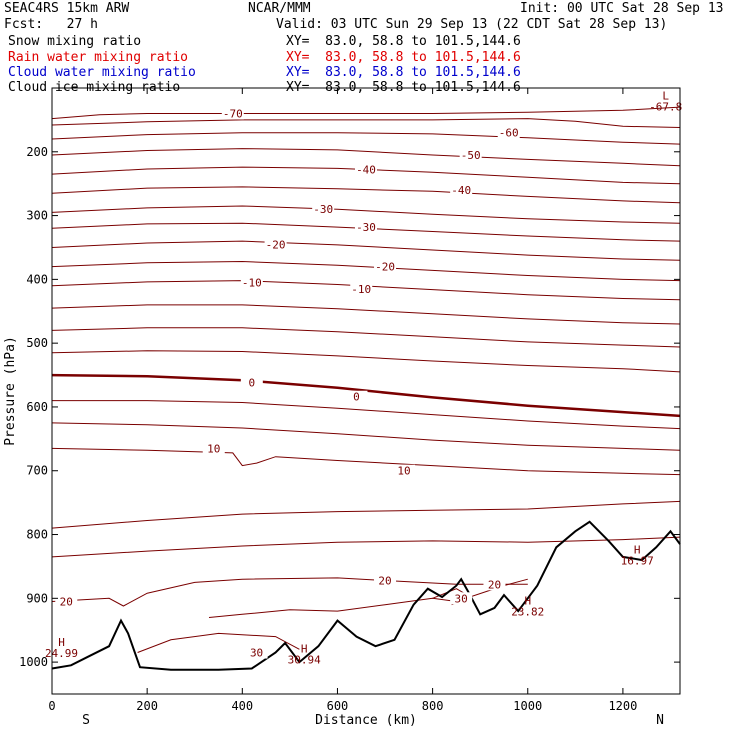  What do you see at coordinates (660, 720) in the screenshot?
I see `north-label: N` at bounding box center [660, 720].